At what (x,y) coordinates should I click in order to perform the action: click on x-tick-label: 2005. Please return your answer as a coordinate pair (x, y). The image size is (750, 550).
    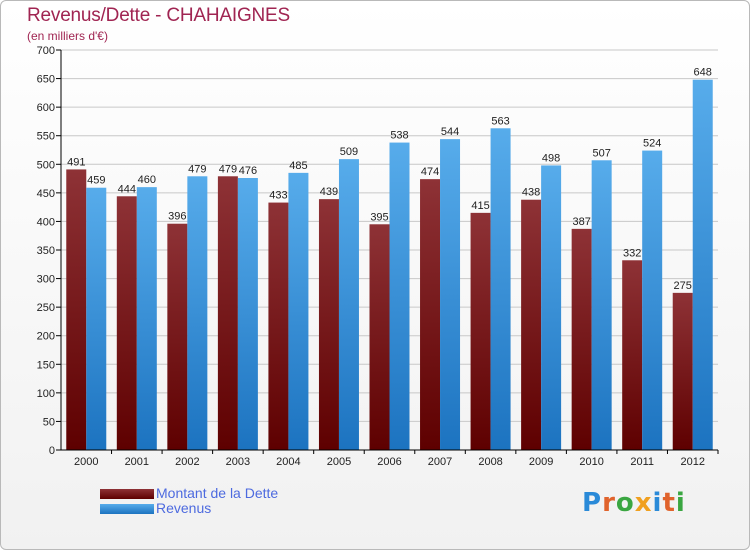
    Looking at the image, I should click on (339, 462).